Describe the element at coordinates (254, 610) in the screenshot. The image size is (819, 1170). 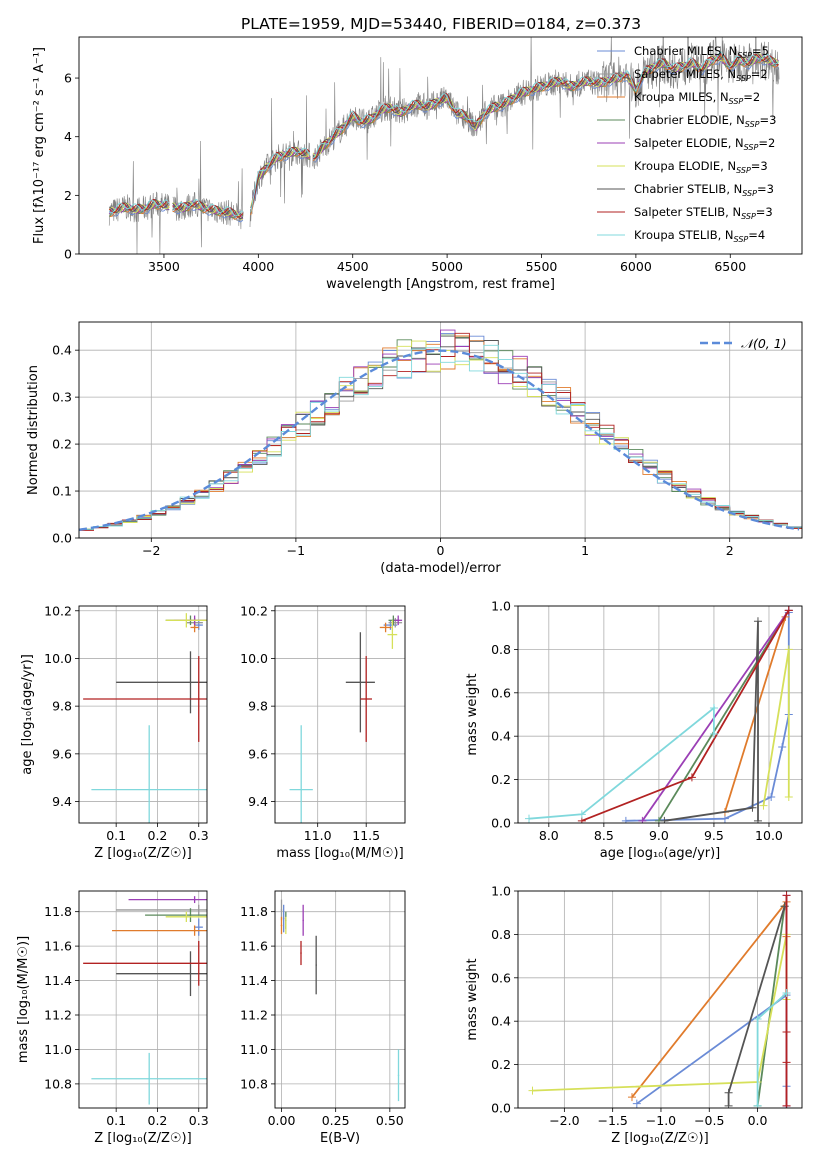
I see `y-tick-label: 10.2` at that location.